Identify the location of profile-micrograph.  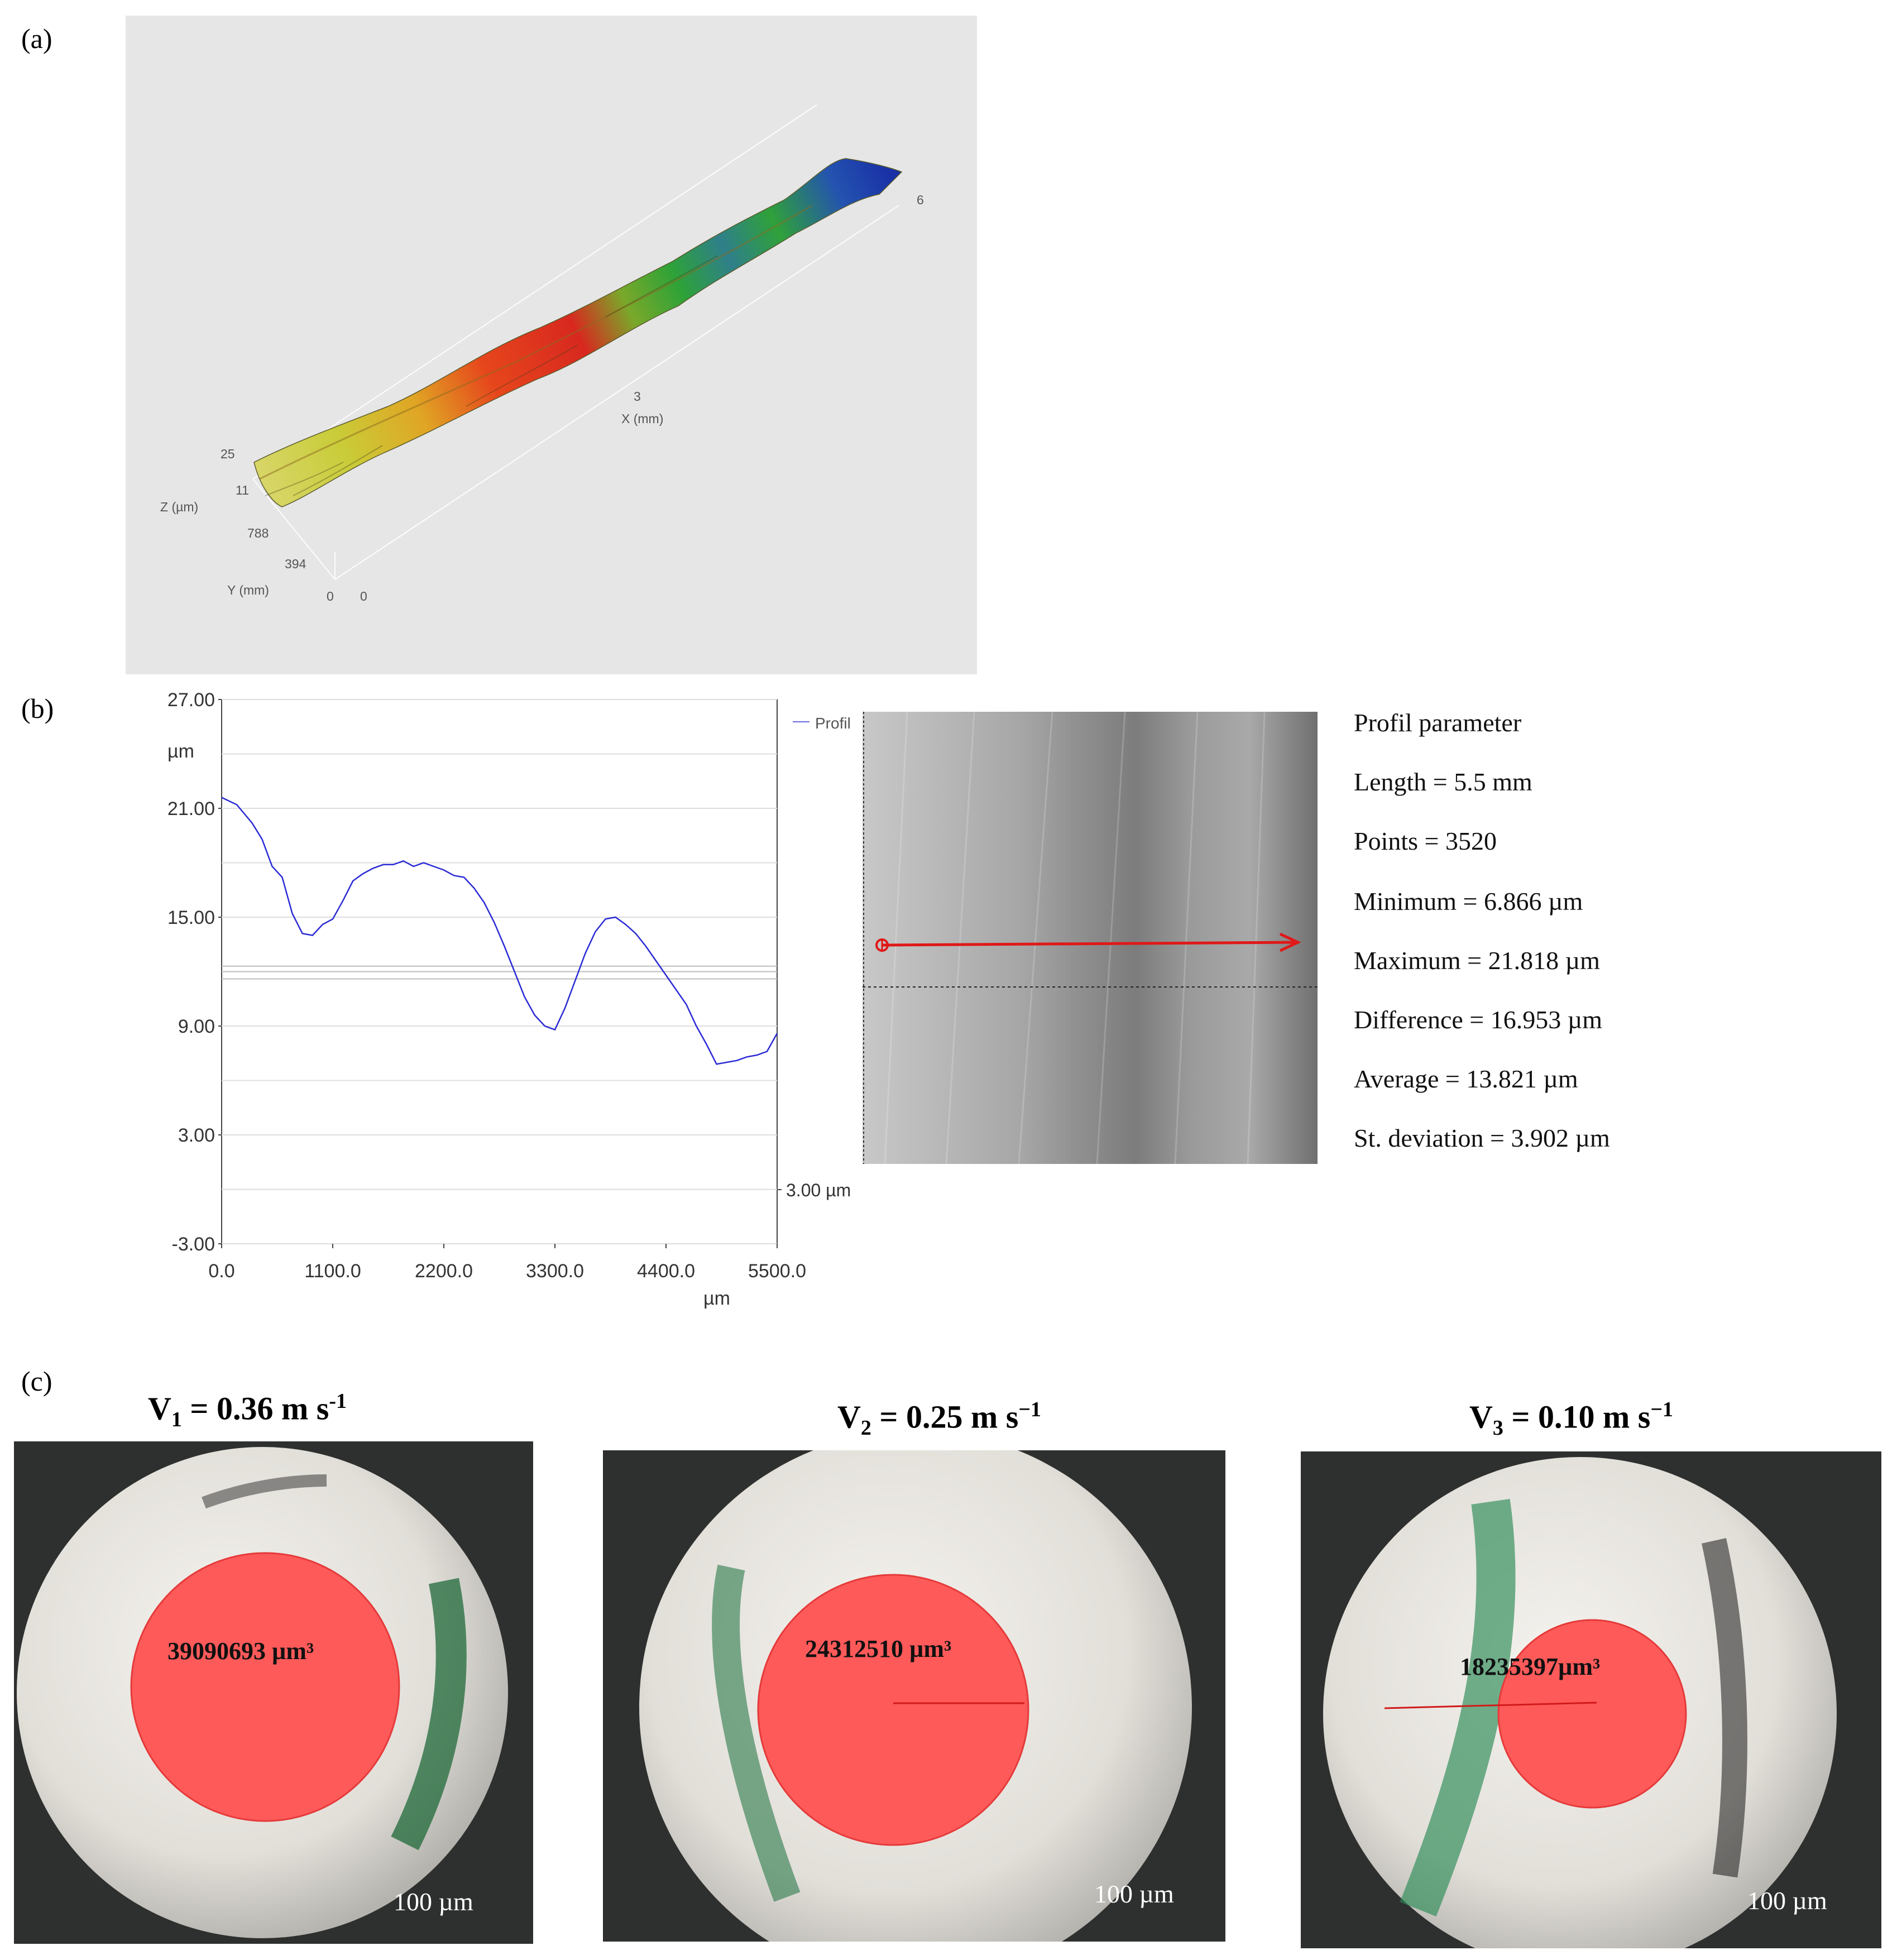
(1090, 938).